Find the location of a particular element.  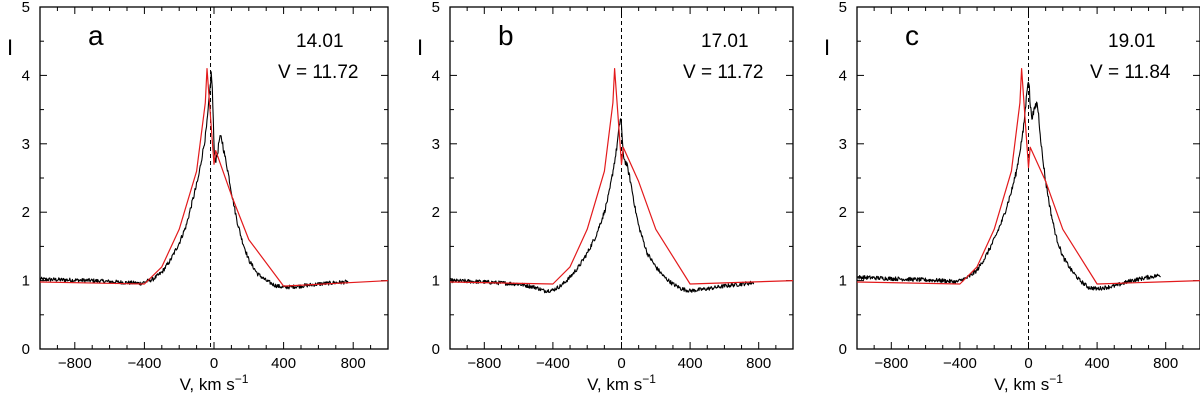

panel-letter: a is located at coordinates (96, 35).